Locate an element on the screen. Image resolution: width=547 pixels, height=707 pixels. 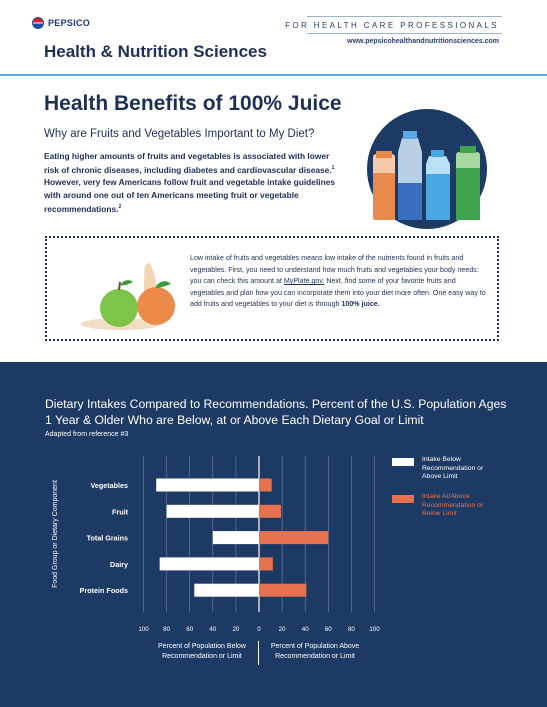
juice-bottles-illustration is located at coordinates (427, 169).